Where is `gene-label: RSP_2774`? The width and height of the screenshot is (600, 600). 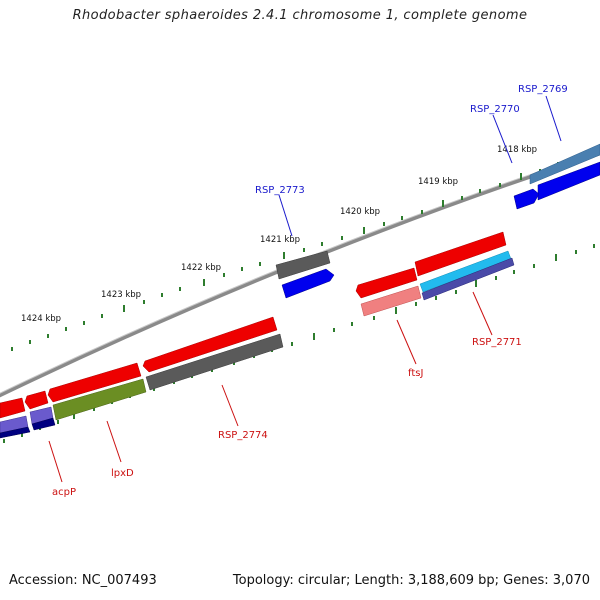 gene-label: RSP_2774 is located at coordinates (243, 435).